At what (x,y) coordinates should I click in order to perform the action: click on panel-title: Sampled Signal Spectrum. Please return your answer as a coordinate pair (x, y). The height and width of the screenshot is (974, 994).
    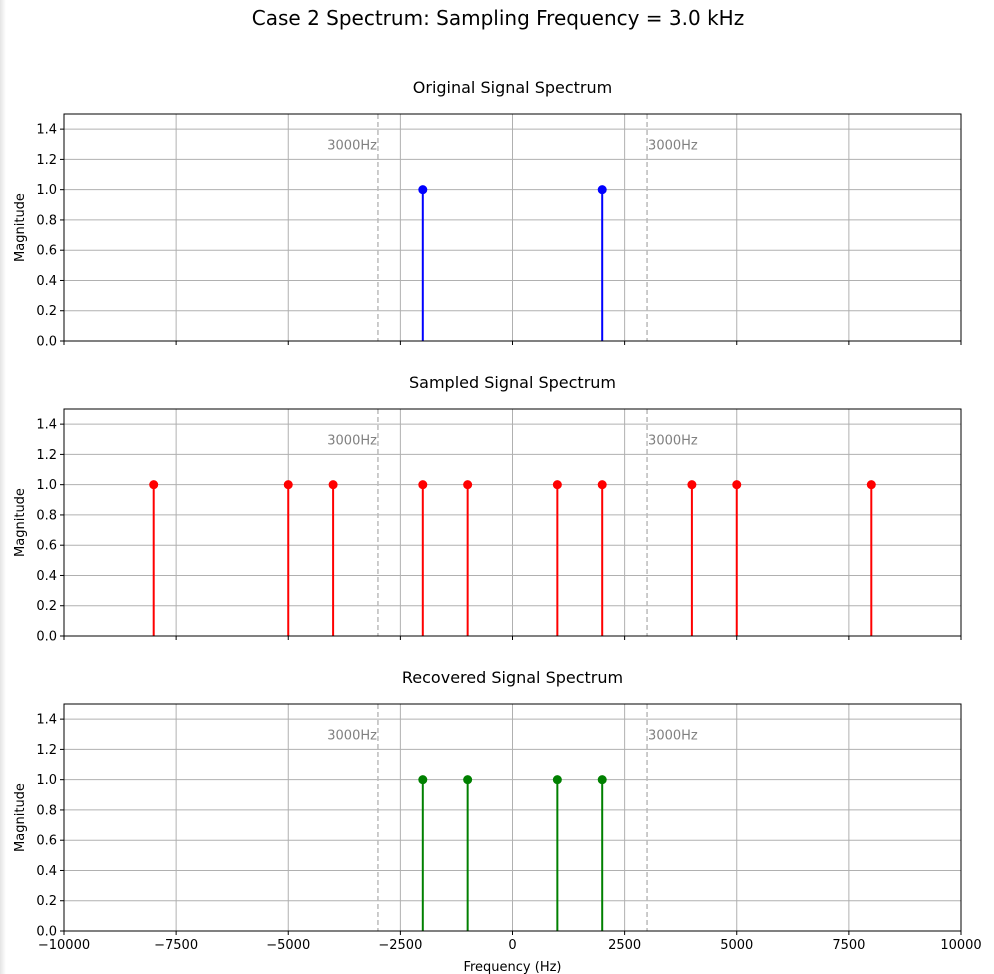
    Looking at the image, I should click on (512, 382).